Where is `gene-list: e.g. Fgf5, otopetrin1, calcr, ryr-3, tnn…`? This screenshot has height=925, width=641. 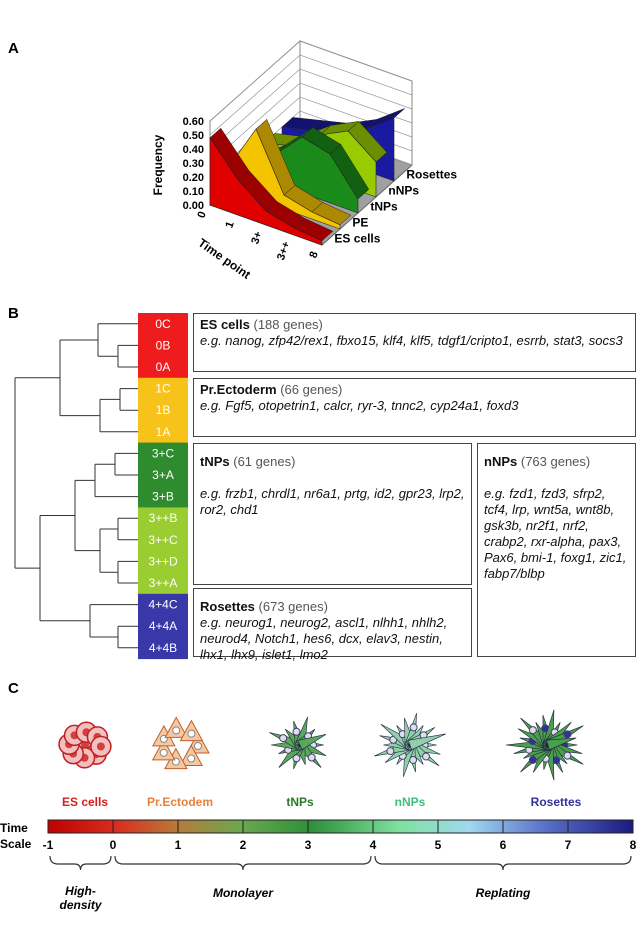
gene-list: e.g. Fgf5, otopetrin1, calcr, ryr-3, tnn… is located at coordinates (359, 405).